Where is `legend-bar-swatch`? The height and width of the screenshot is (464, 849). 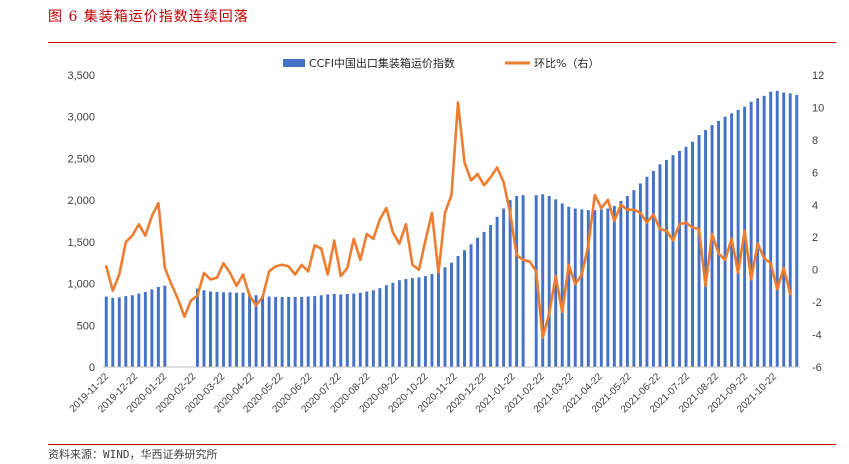 legend-bar-swatch is located at coordinates (294, 63).